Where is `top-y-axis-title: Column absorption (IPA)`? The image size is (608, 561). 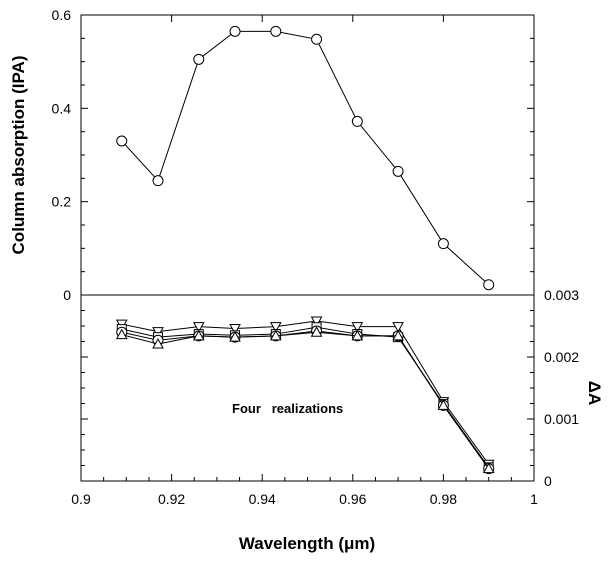
top-y-axis-title: Column absorption (IPA) is located at coordinates (18, 155).